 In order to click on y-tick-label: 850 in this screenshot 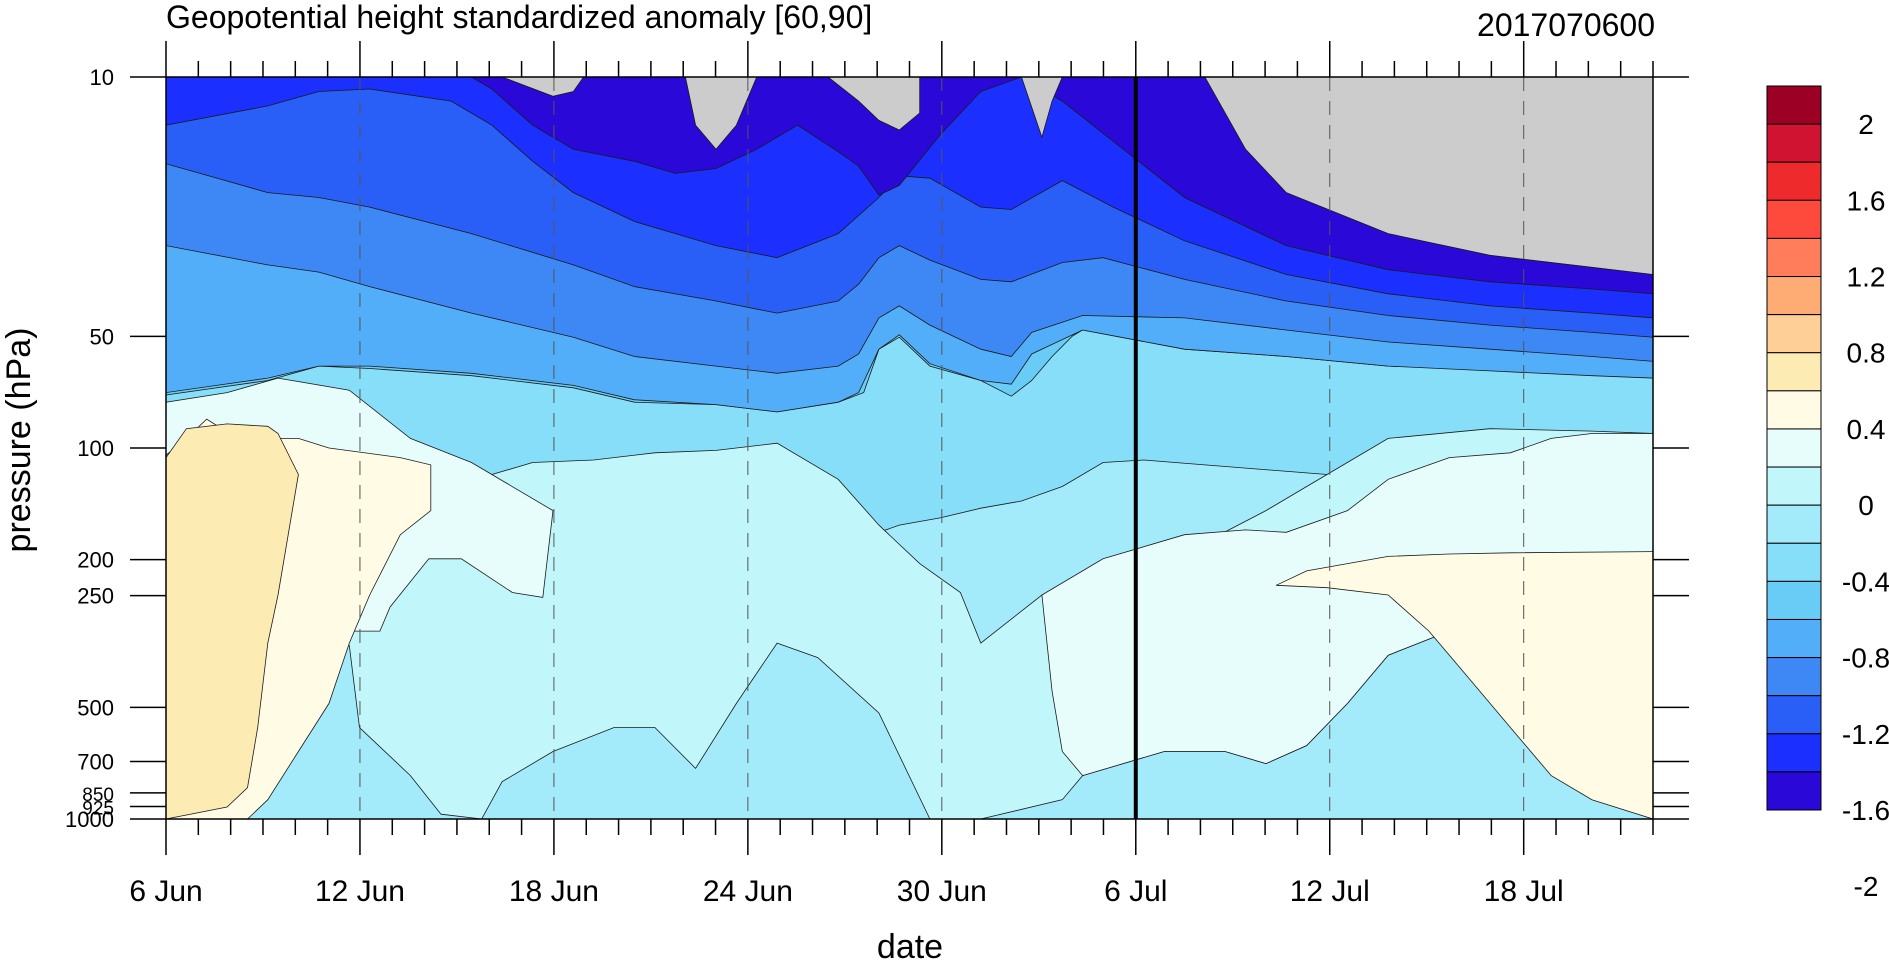, I will do `click(98, 795)`.